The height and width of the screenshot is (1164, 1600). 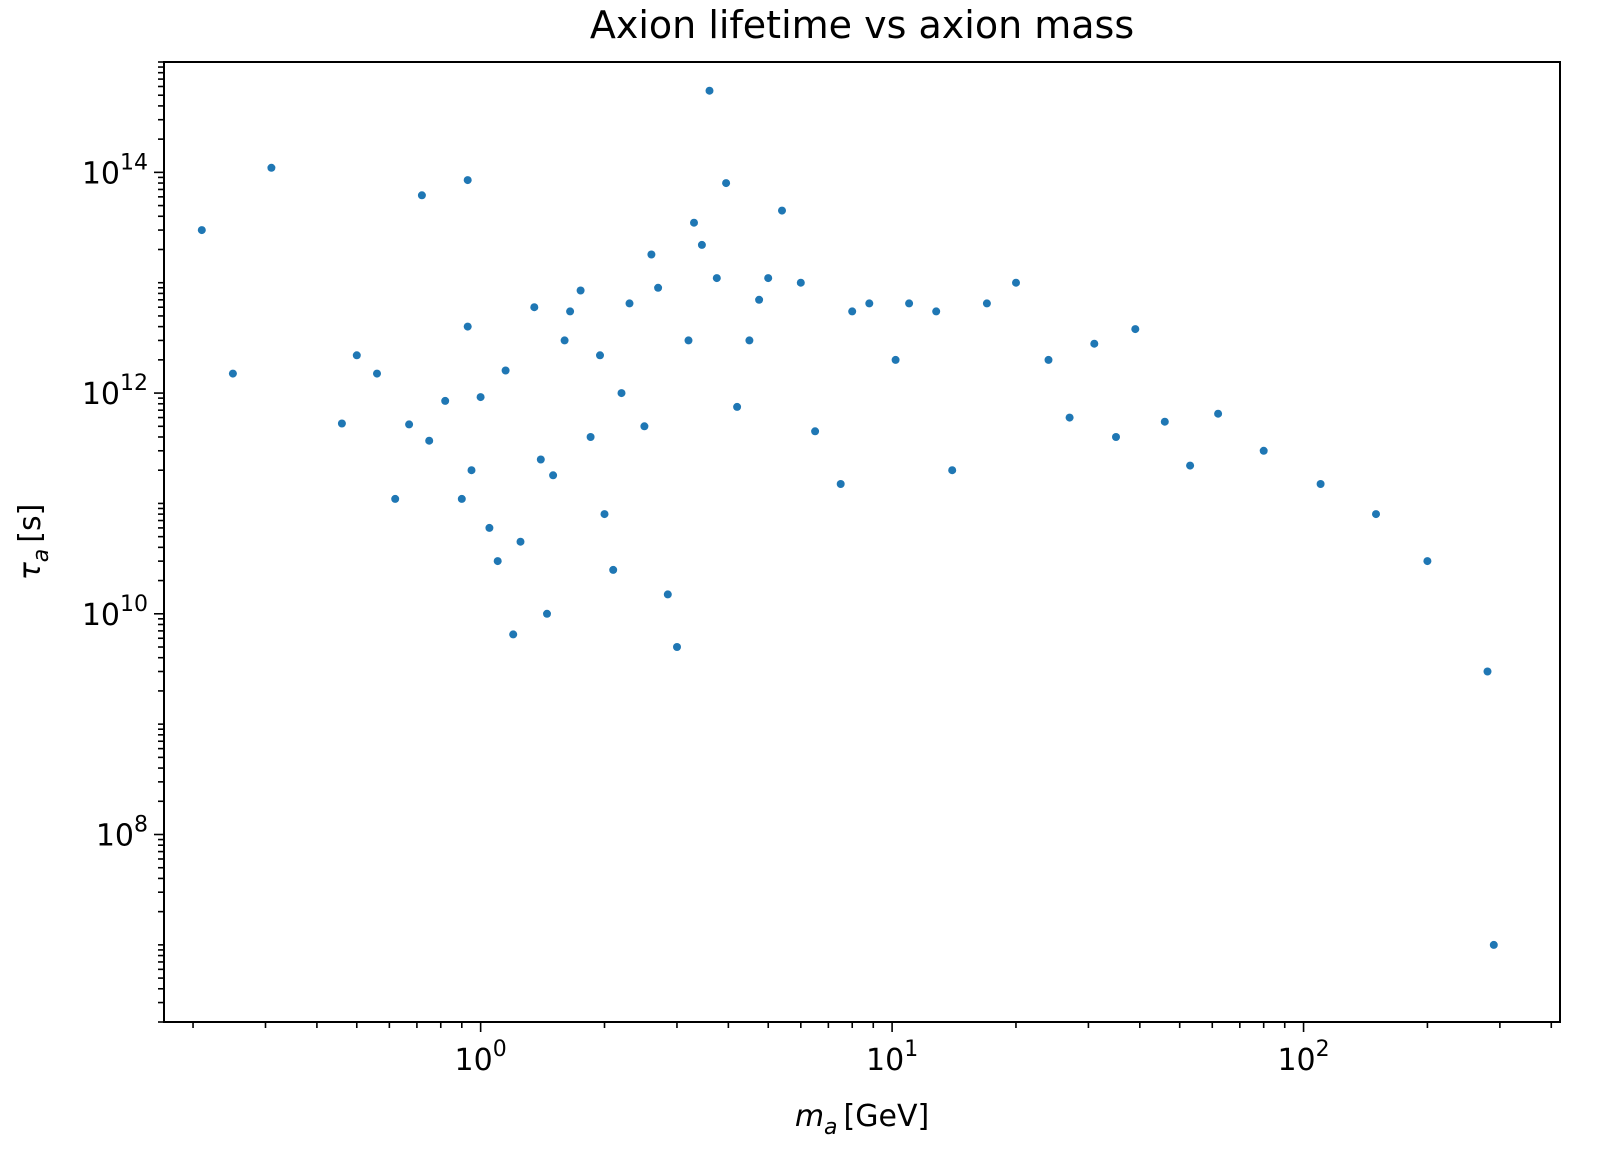 I want to click on x-axis-ticks: 10⁰ 10¹ 10², so click(x=872, y=1050).